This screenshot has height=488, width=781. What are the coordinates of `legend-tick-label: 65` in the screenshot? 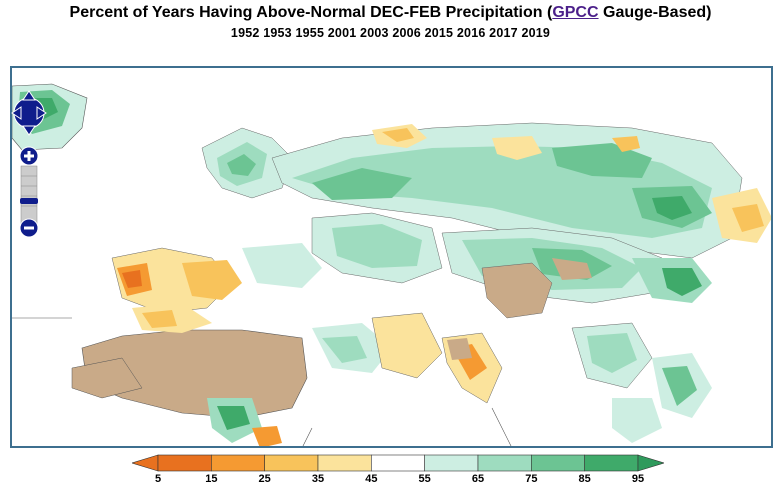 It's located at (478, 479).